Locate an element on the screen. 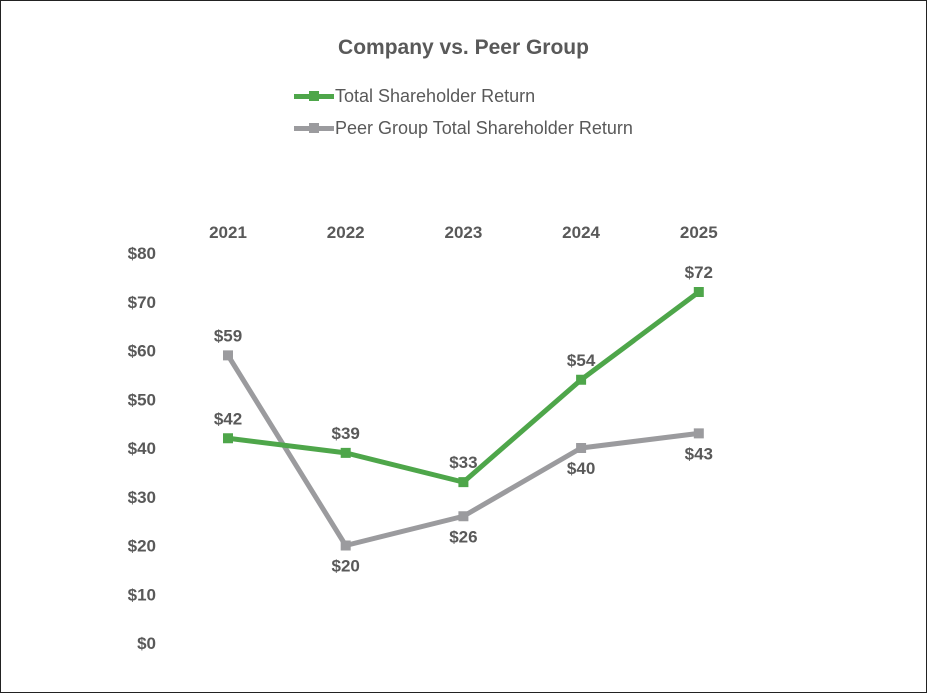 The width and height of the screenshot is (927, 693). data-label-company: $39 is located at coordinates (346, 433).